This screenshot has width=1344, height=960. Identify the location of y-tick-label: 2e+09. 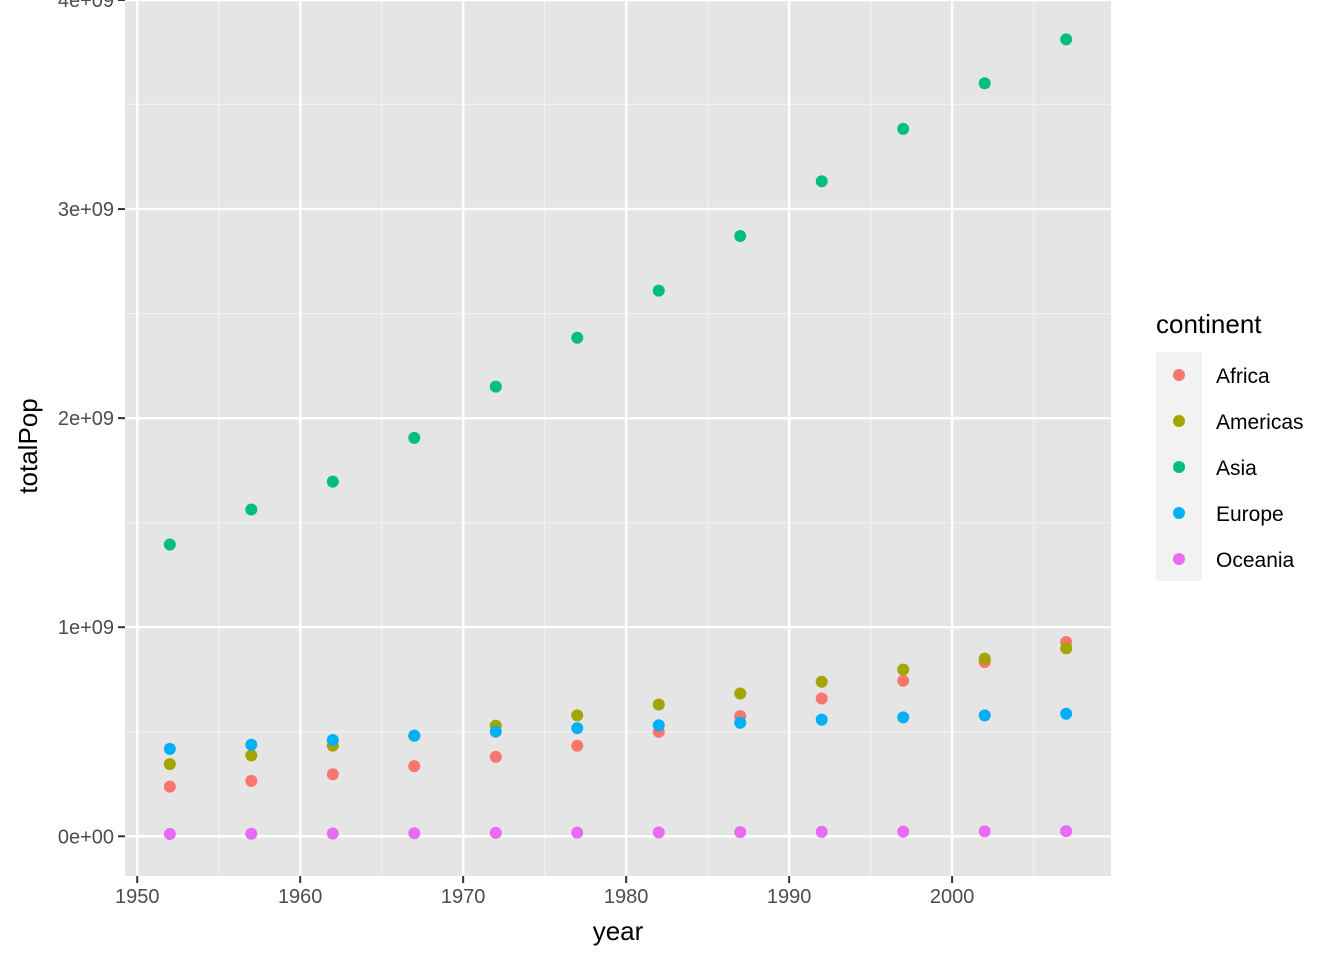
(86, 419).